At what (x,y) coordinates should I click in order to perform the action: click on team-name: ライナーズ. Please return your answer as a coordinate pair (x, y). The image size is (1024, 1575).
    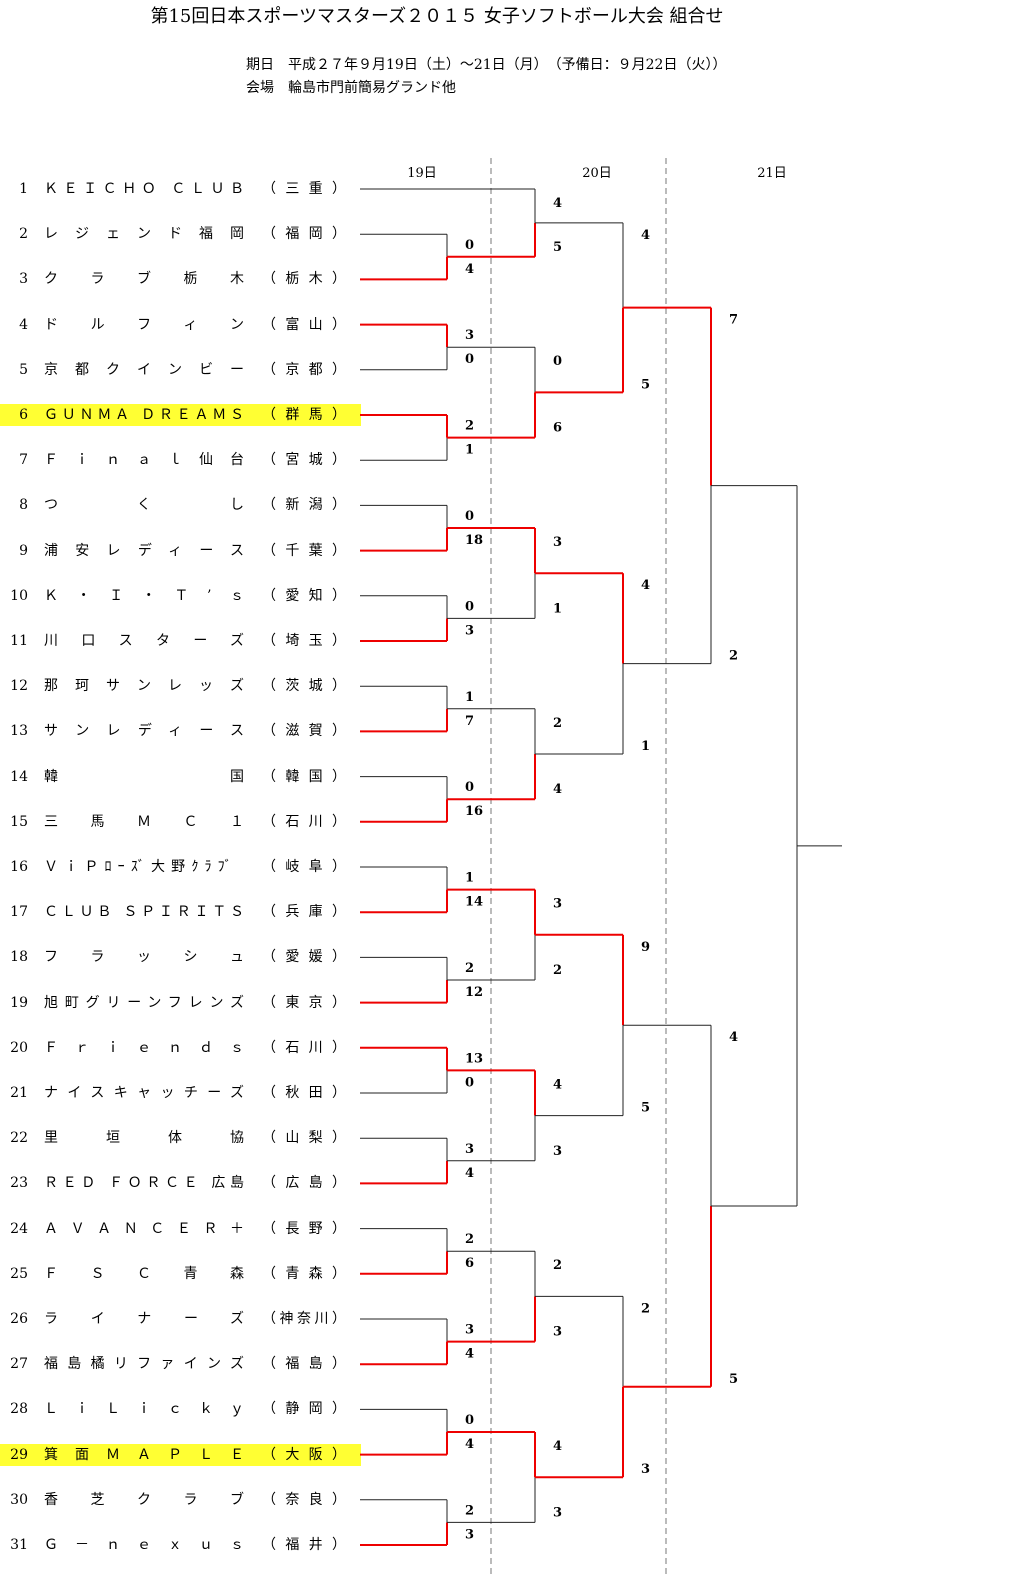
    Looking at the image, I should click on (144, 1319).